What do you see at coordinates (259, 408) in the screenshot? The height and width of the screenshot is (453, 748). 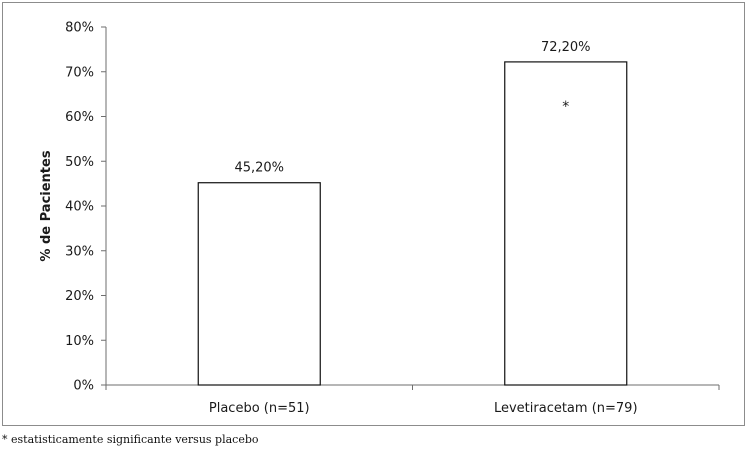 I see `x-category-label: Placebo (n=51)` at bounding box center [259, 408].